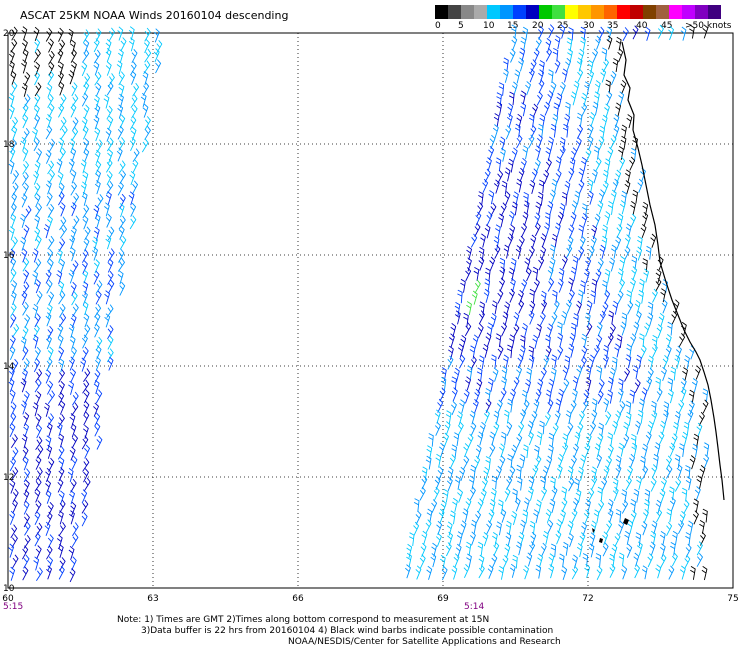 The image size is (740, 650). I want to click on colorbar-label: 20, so click(538, 26).